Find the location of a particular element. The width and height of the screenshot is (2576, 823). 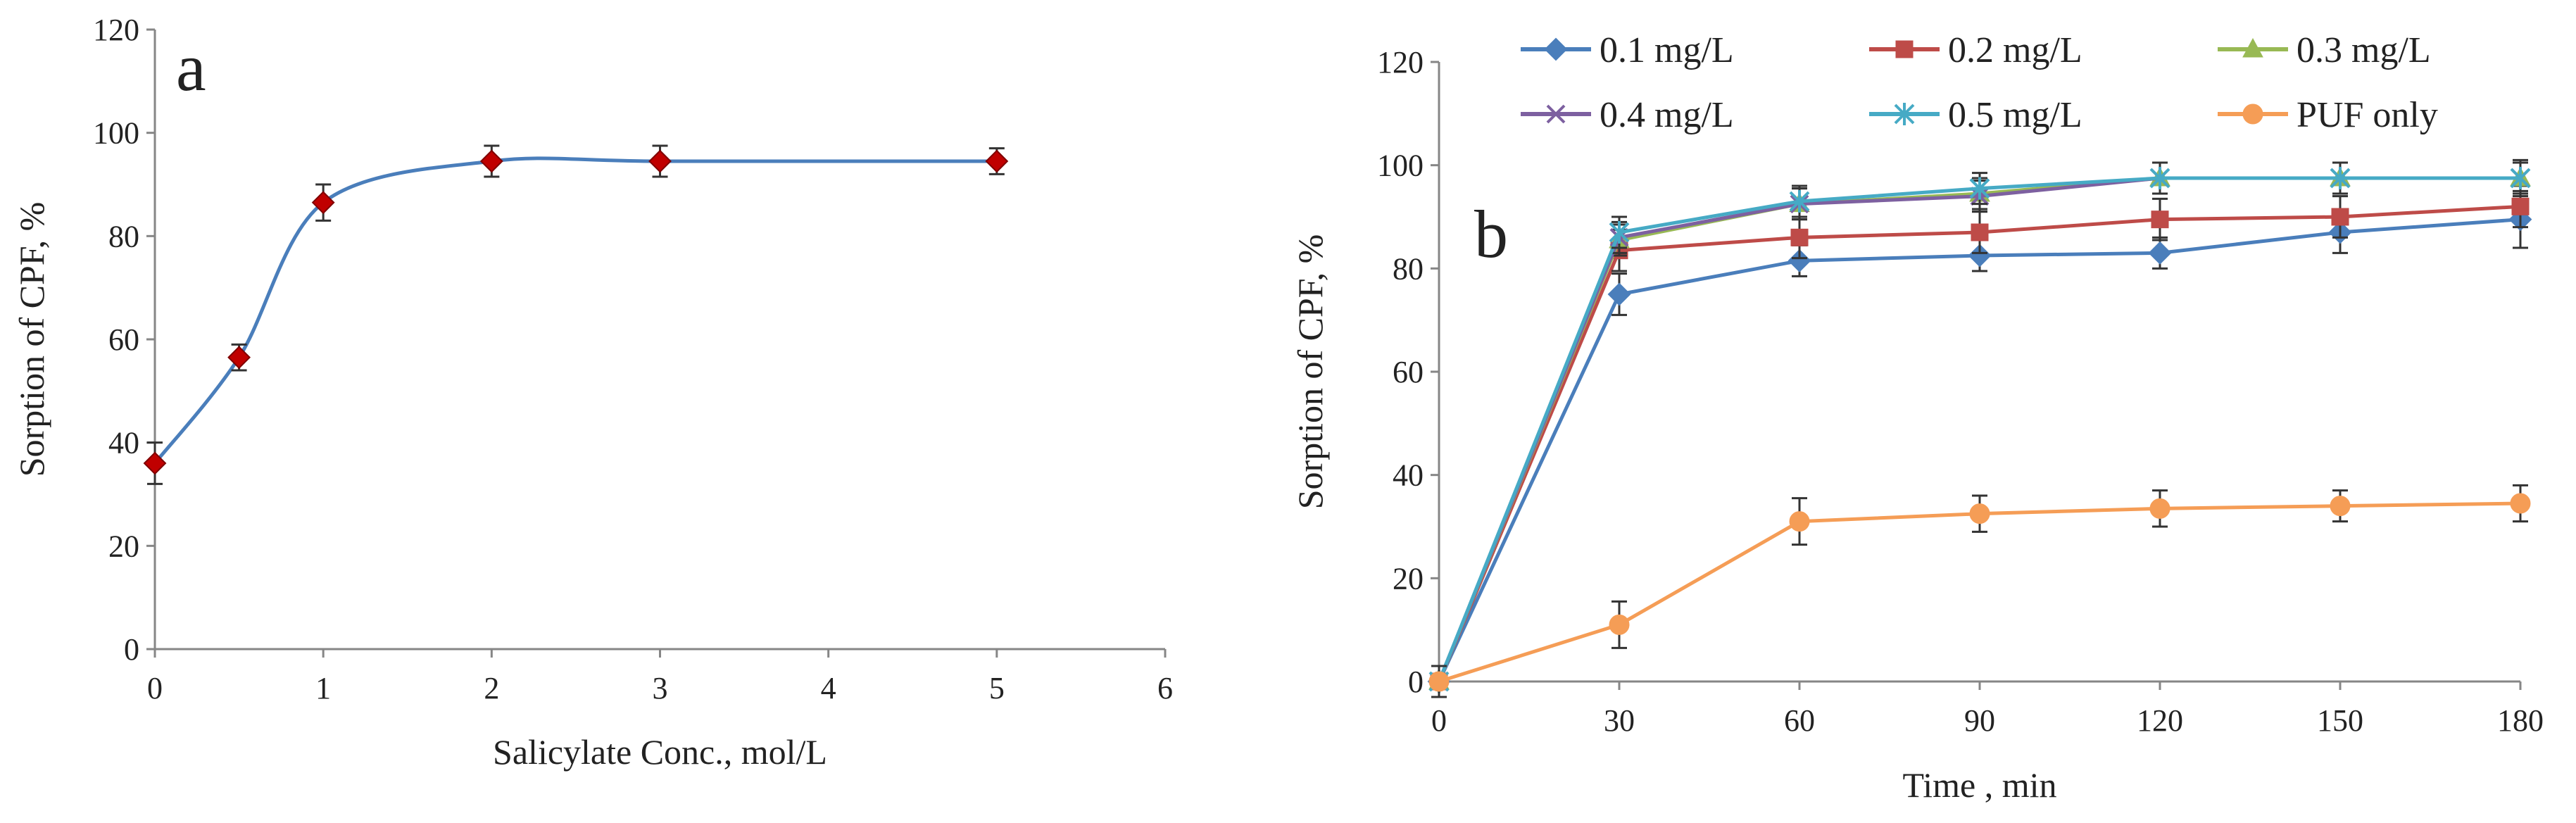

x-tick-label: 1 is located at coordinates (323, 688).